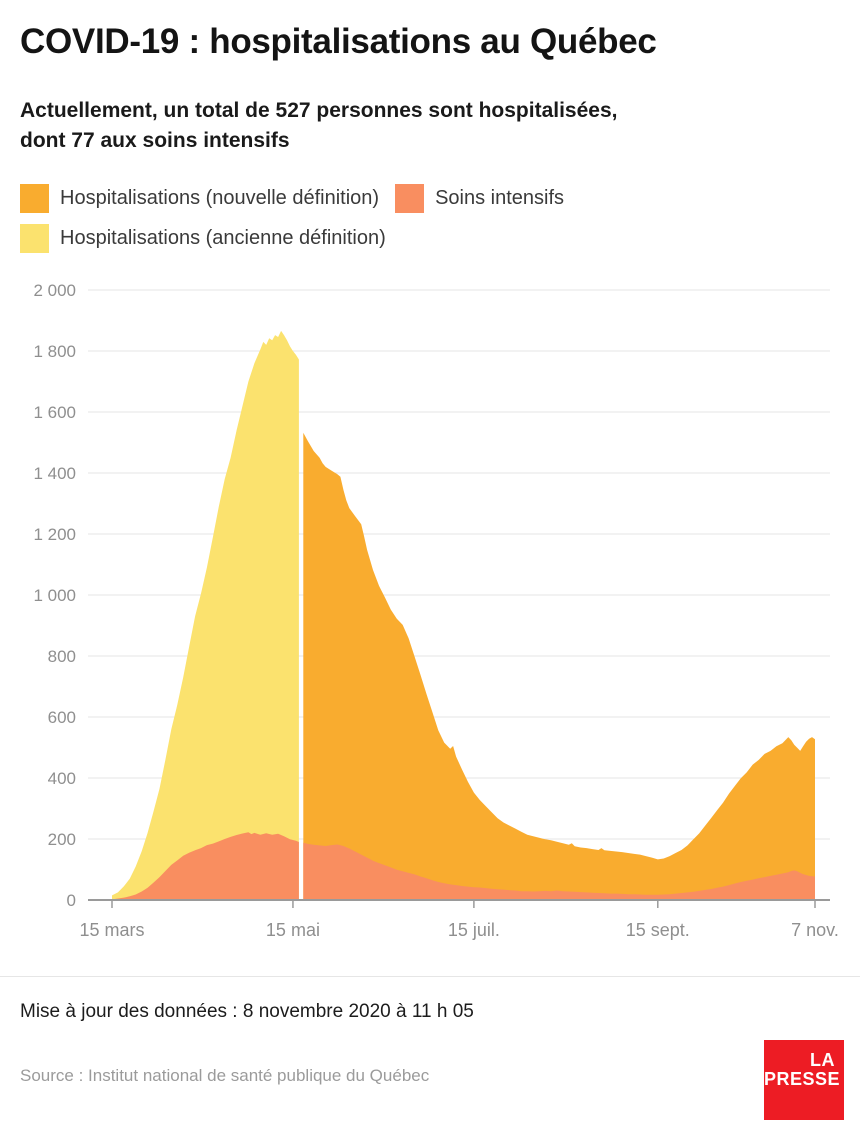 The height and width of the screenshot is (1140, 860). I want to click on legend-swatch-ancienne, so click(34, 238).